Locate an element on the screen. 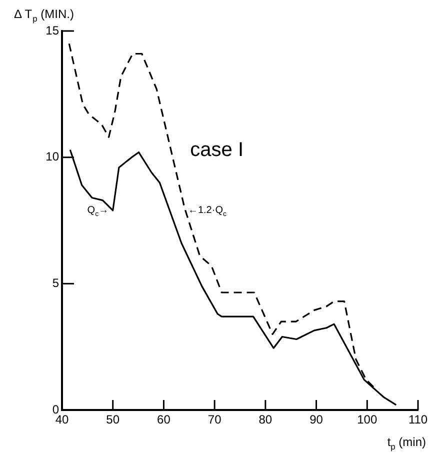 The width and height of the screenshot is (431, 459). annotation: case I is located at coordinates (217, 150).